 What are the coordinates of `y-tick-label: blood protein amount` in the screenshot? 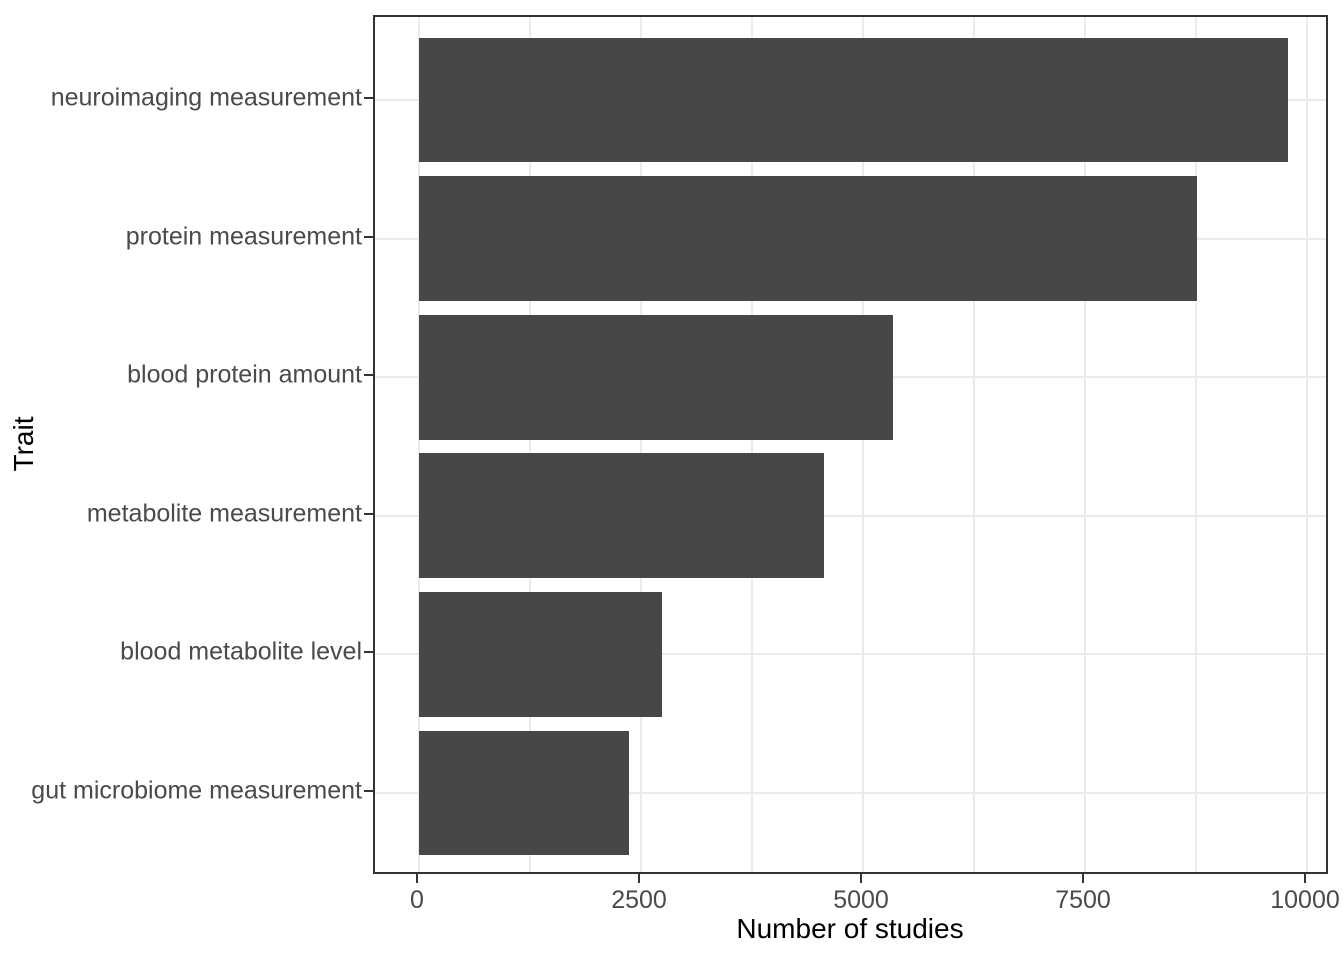 It's located at (244, 374).